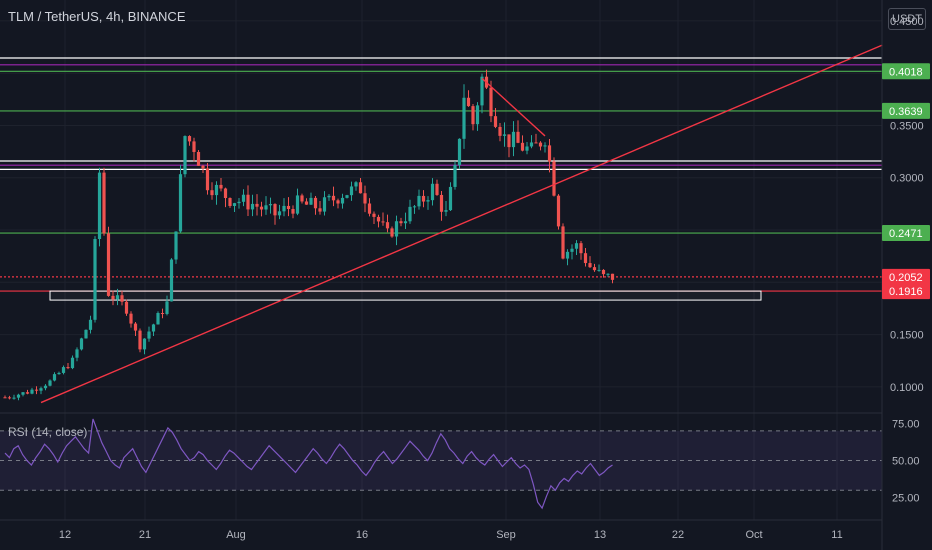 This screenshot has width=932, height=550. I want to click on rsi-axis: 75.00 50.00 25.00, so click(906, 461).